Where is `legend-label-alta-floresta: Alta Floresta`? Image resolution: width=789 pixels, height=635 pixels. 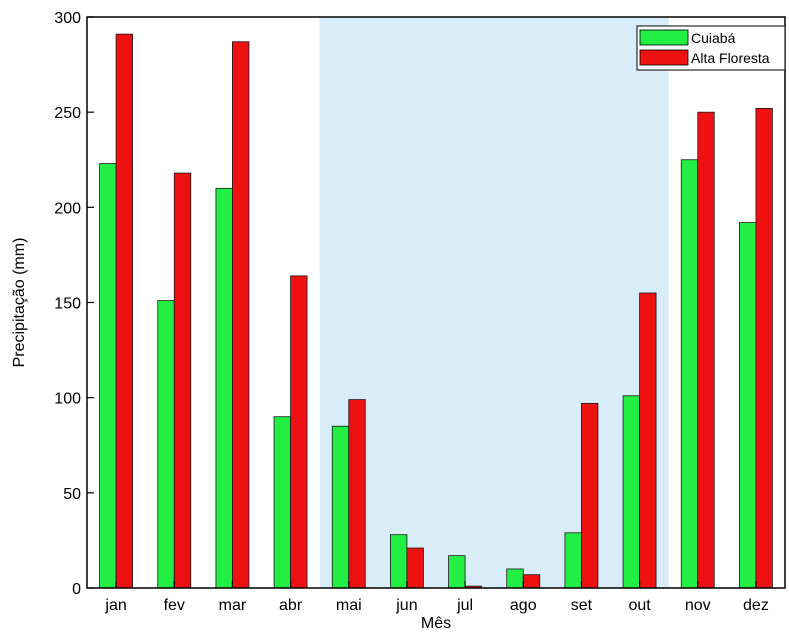
legend-label-alta-floresta: Alta Floresta is located at coordinates (730, 58).